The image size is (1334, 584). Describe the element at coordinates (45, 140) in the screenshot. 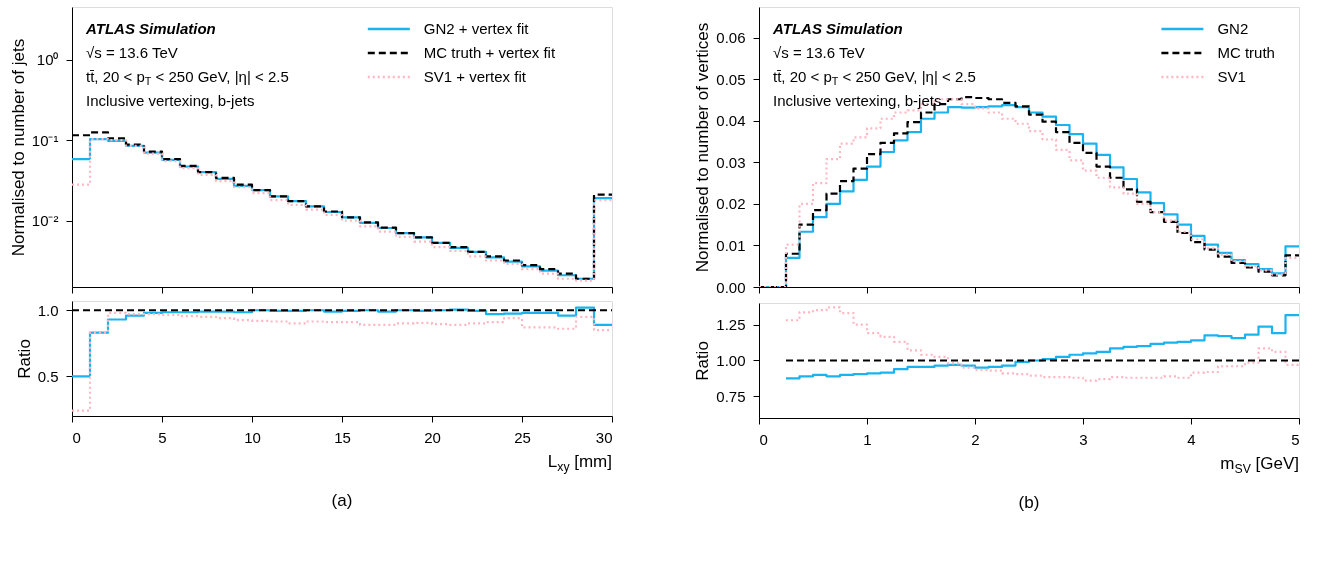

I see `y-tick-label: 10⁻¹` at that location.